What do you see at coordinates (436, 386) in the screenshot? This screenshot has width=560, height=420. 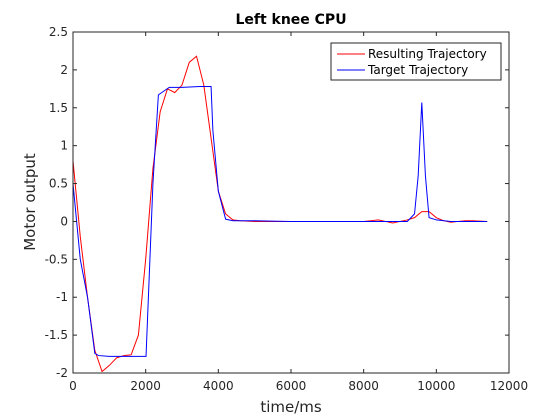 I see `x-tick-label: 10000` at bounding box center [436, 386].